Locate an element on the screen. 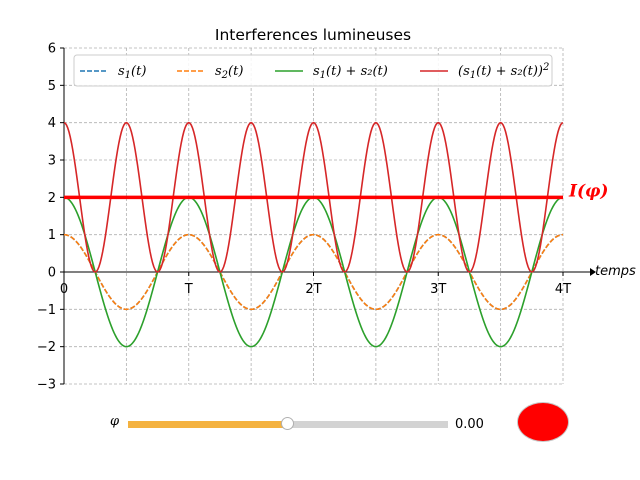 The image size is (640, 480). x-axis-arrow is located at coordinates (593, 272).